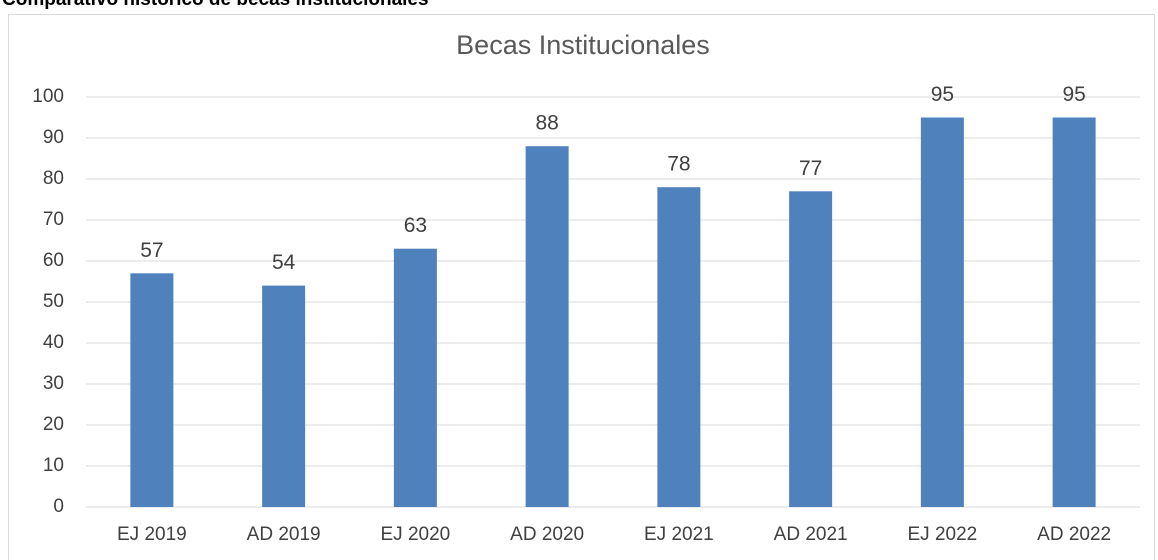  I want to click on data-label: 77, so click(810, 168).